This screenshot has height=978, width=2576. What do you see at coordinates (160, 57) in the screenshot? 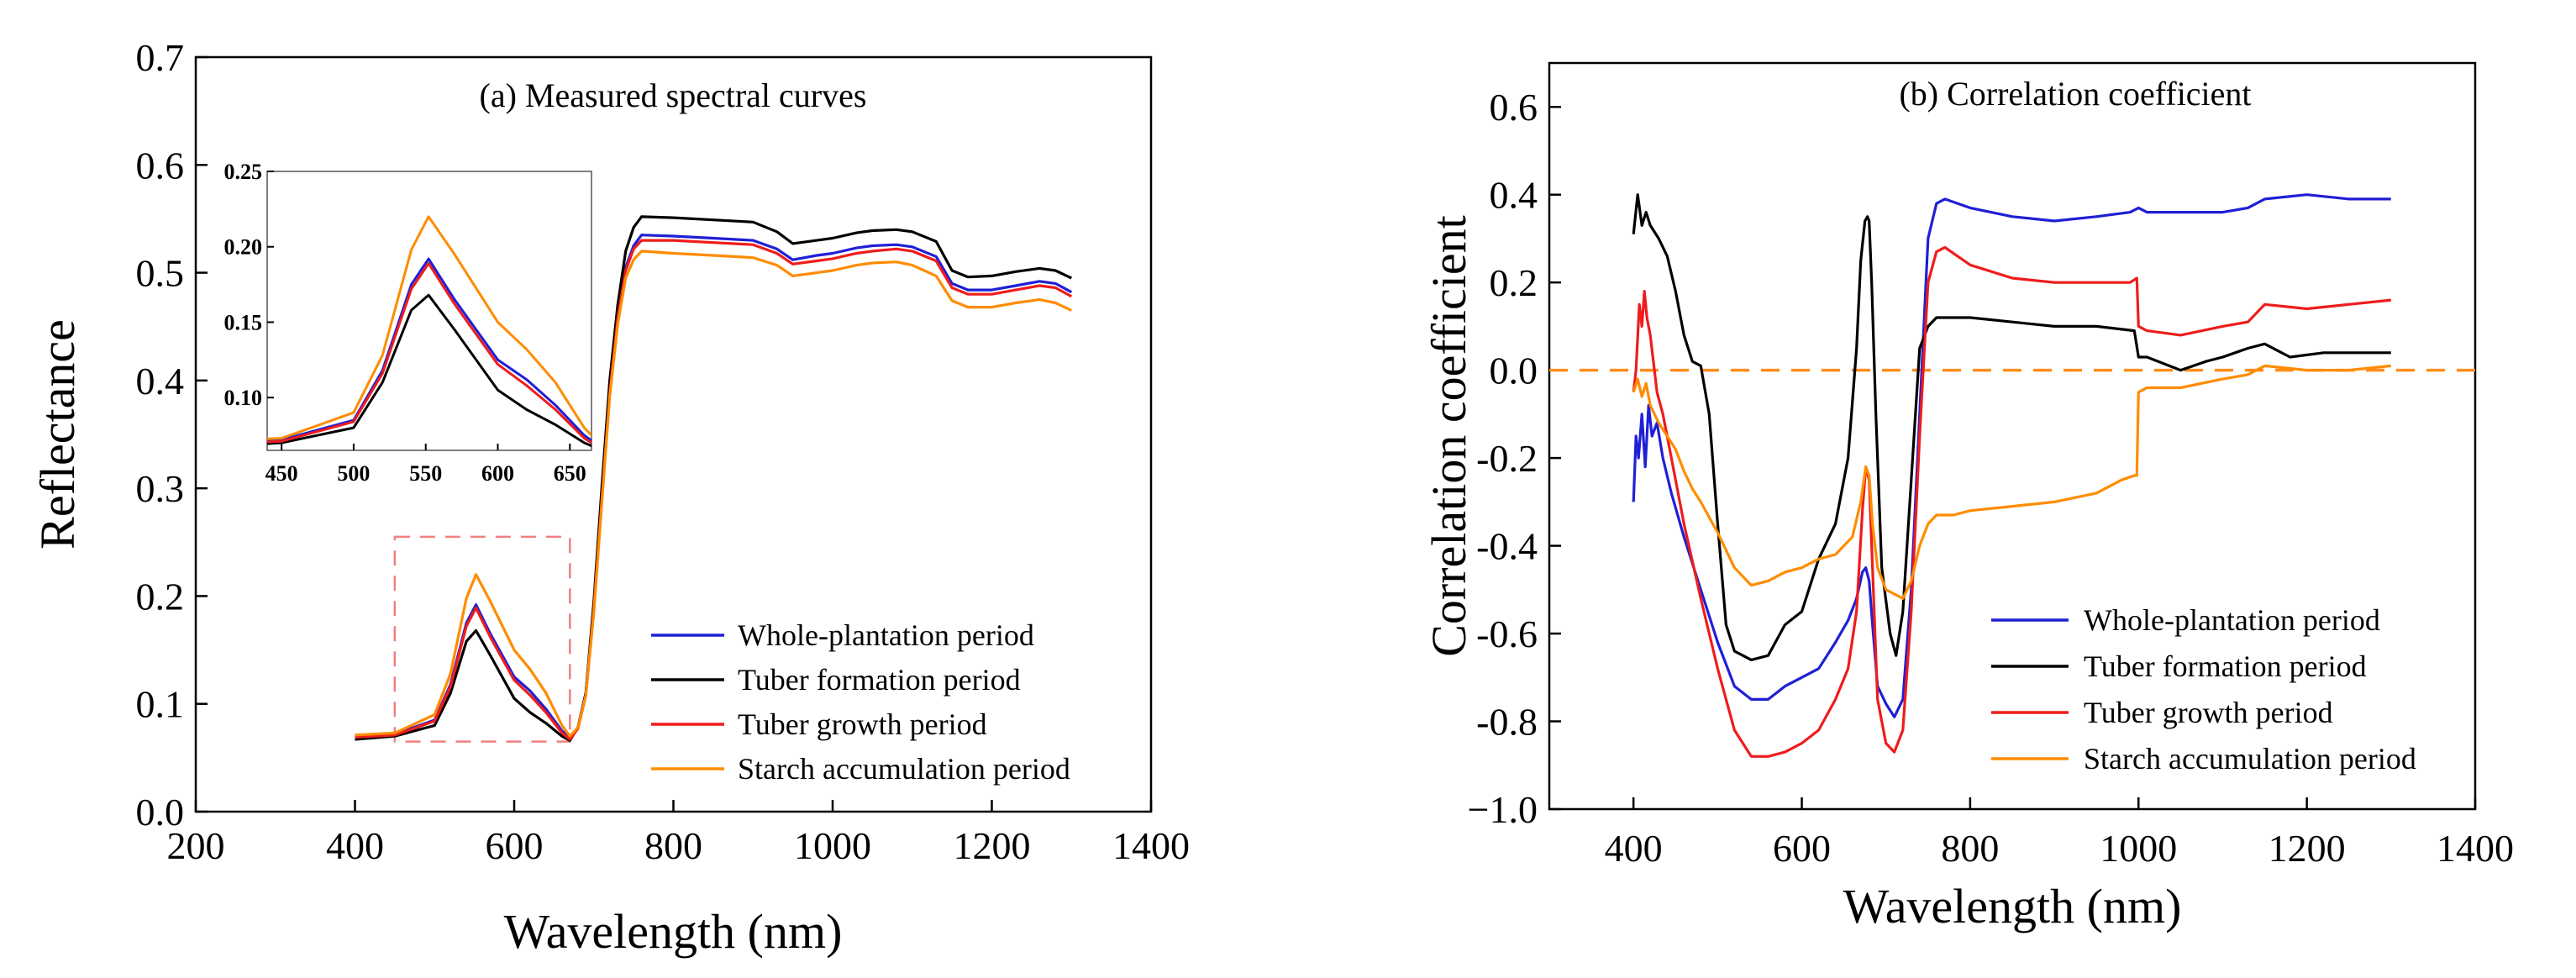
I see `chart-a-y-tick-label: 0.7` at bounding box center [160, 57].